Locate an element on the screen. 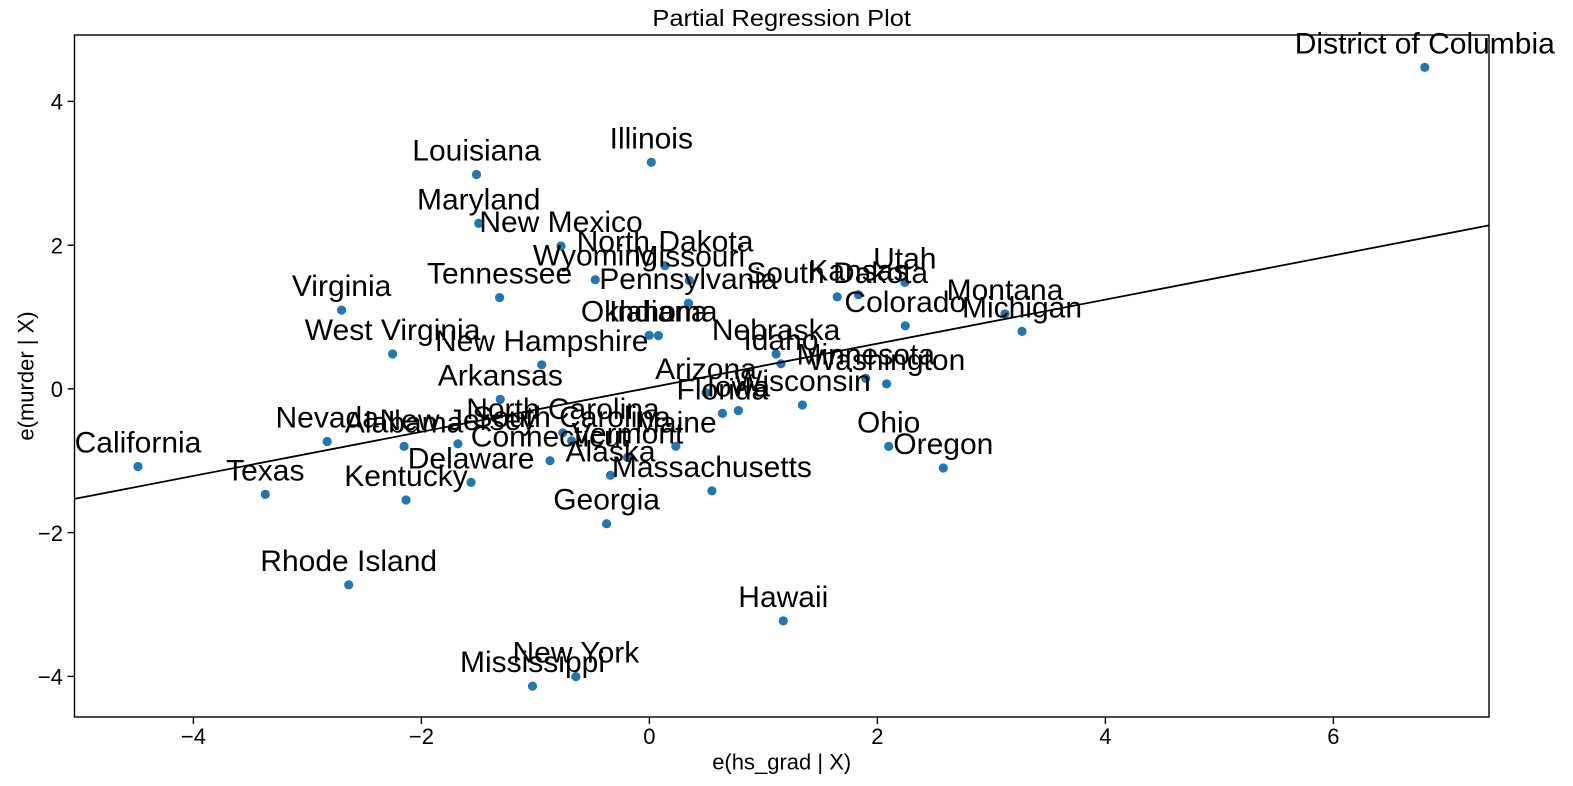 This screenshot has width=1573, height=786. svg-text: Massachusetts is located at coordinates (712, 467).